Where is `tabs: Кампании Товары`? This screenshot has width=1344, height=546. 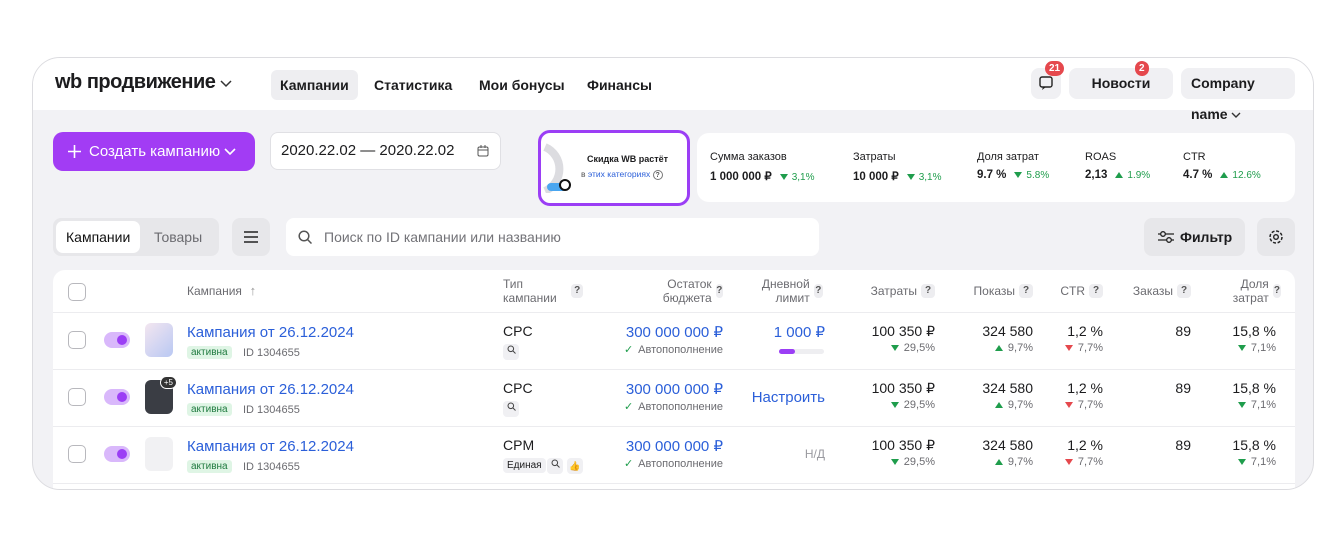
tabs: Кампании Товары is located at coordinates (136, 237).